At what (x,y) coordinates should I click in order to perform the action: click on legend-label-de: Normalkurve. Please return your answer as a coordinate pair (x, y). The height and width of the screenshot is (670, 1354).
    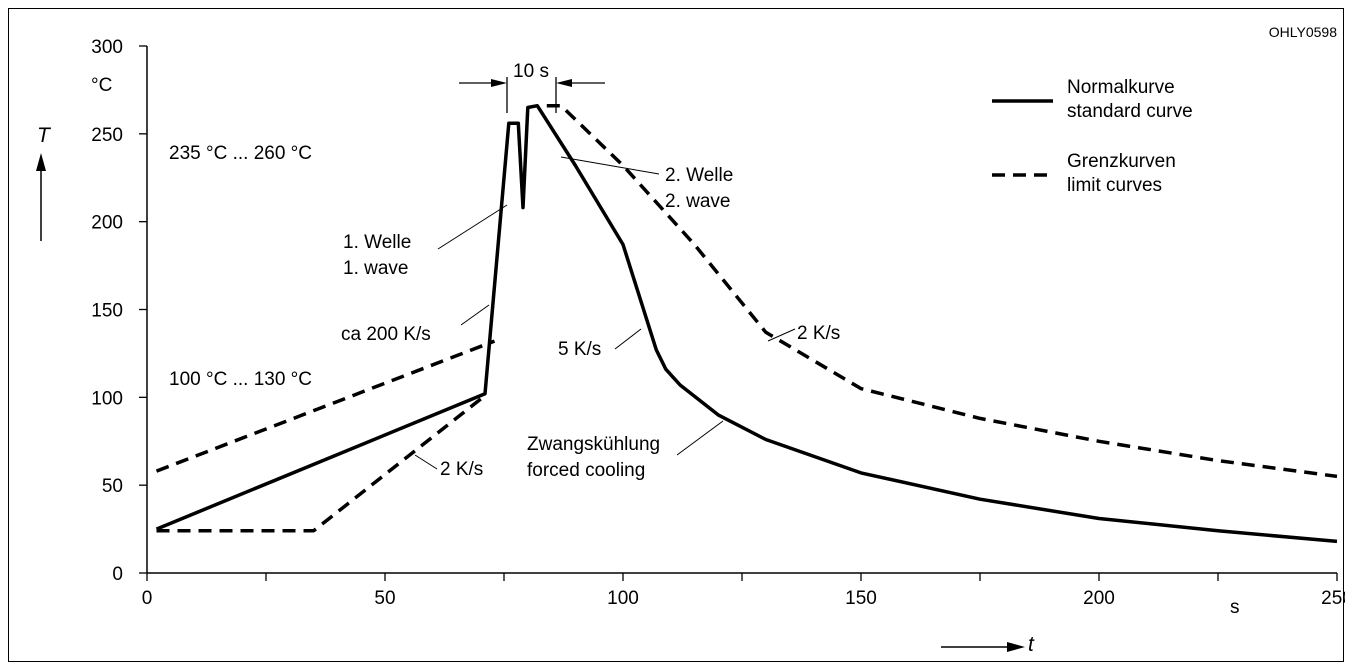
    Looking at the image, I should click on (1121, 87).